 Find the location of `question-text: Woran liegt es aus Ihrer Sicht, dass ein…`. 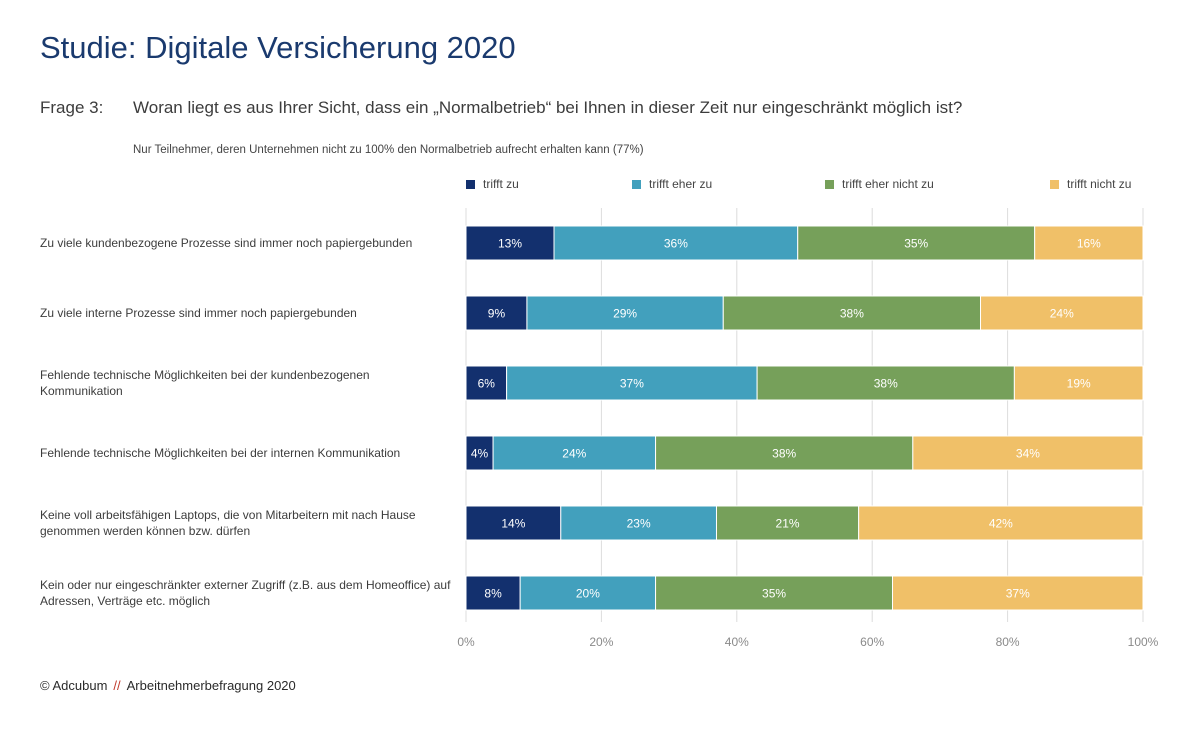

question-text: Woran liegt es aus Ihrer Sicht, dass ein… is located at coordinates (548, 107).